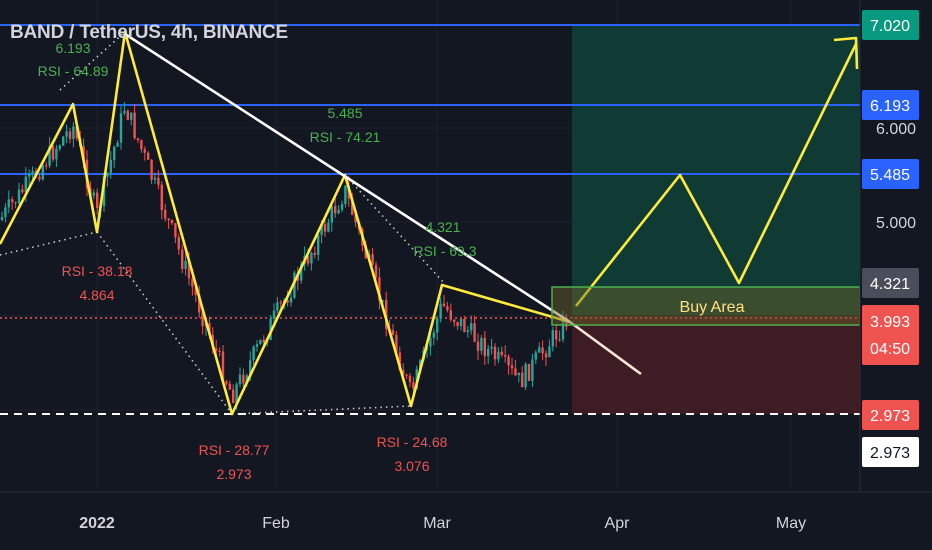 The height and width of the screenshot is (550, 932). I want to click on annotation-high2-rsi: RSI - 74.21, so click(345, 137).